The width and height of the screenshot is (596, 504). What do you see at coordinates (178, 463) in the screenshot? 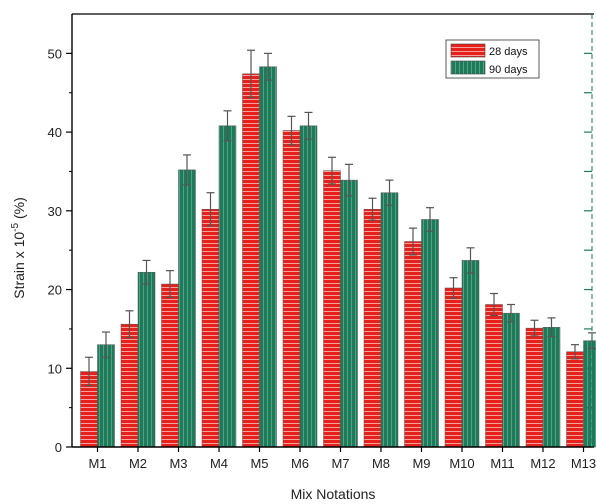
I see `x-tick-label: M3` at bounding box center [178, 463].